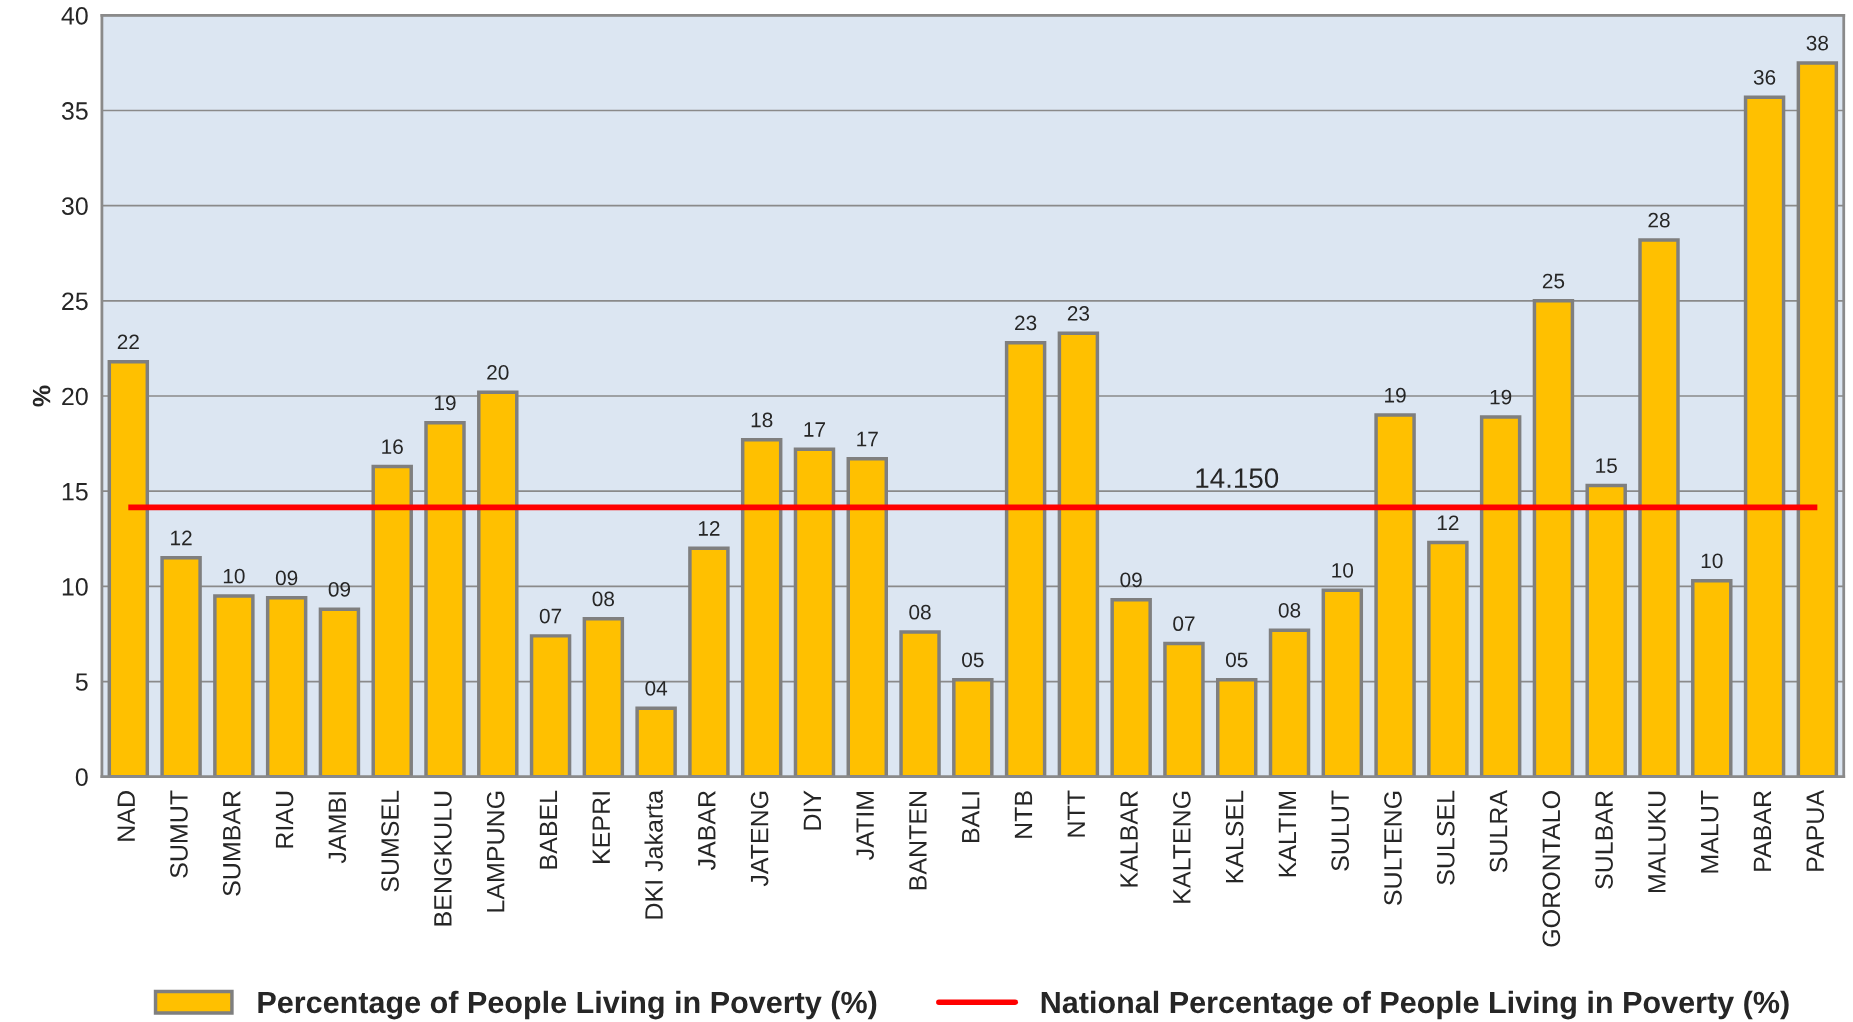  What do you see at coordinates (1023, 814) in the screenshot?
I see `x-tick-label: NTB` at bounding box center [1023, 814].